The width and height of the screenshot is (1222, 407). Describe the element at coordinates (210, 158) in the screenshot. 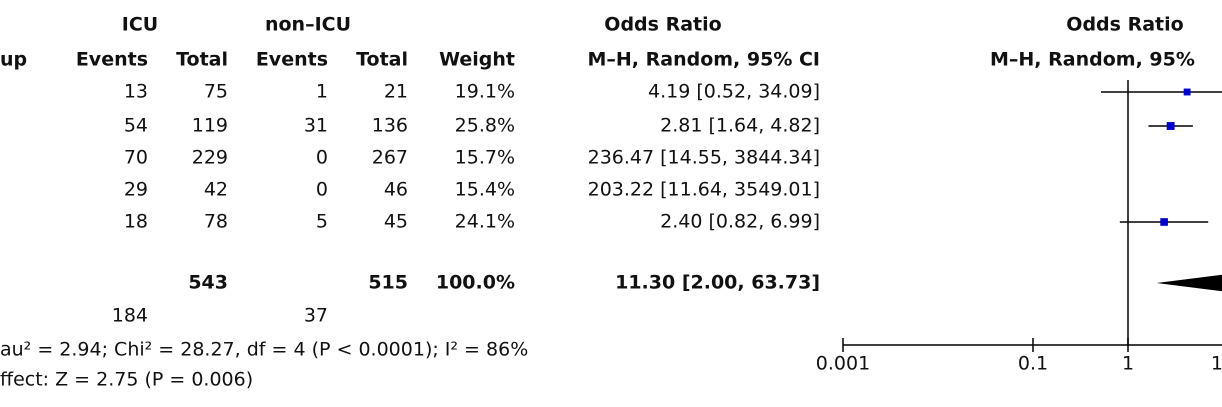

I see `cell: 229` at that location.